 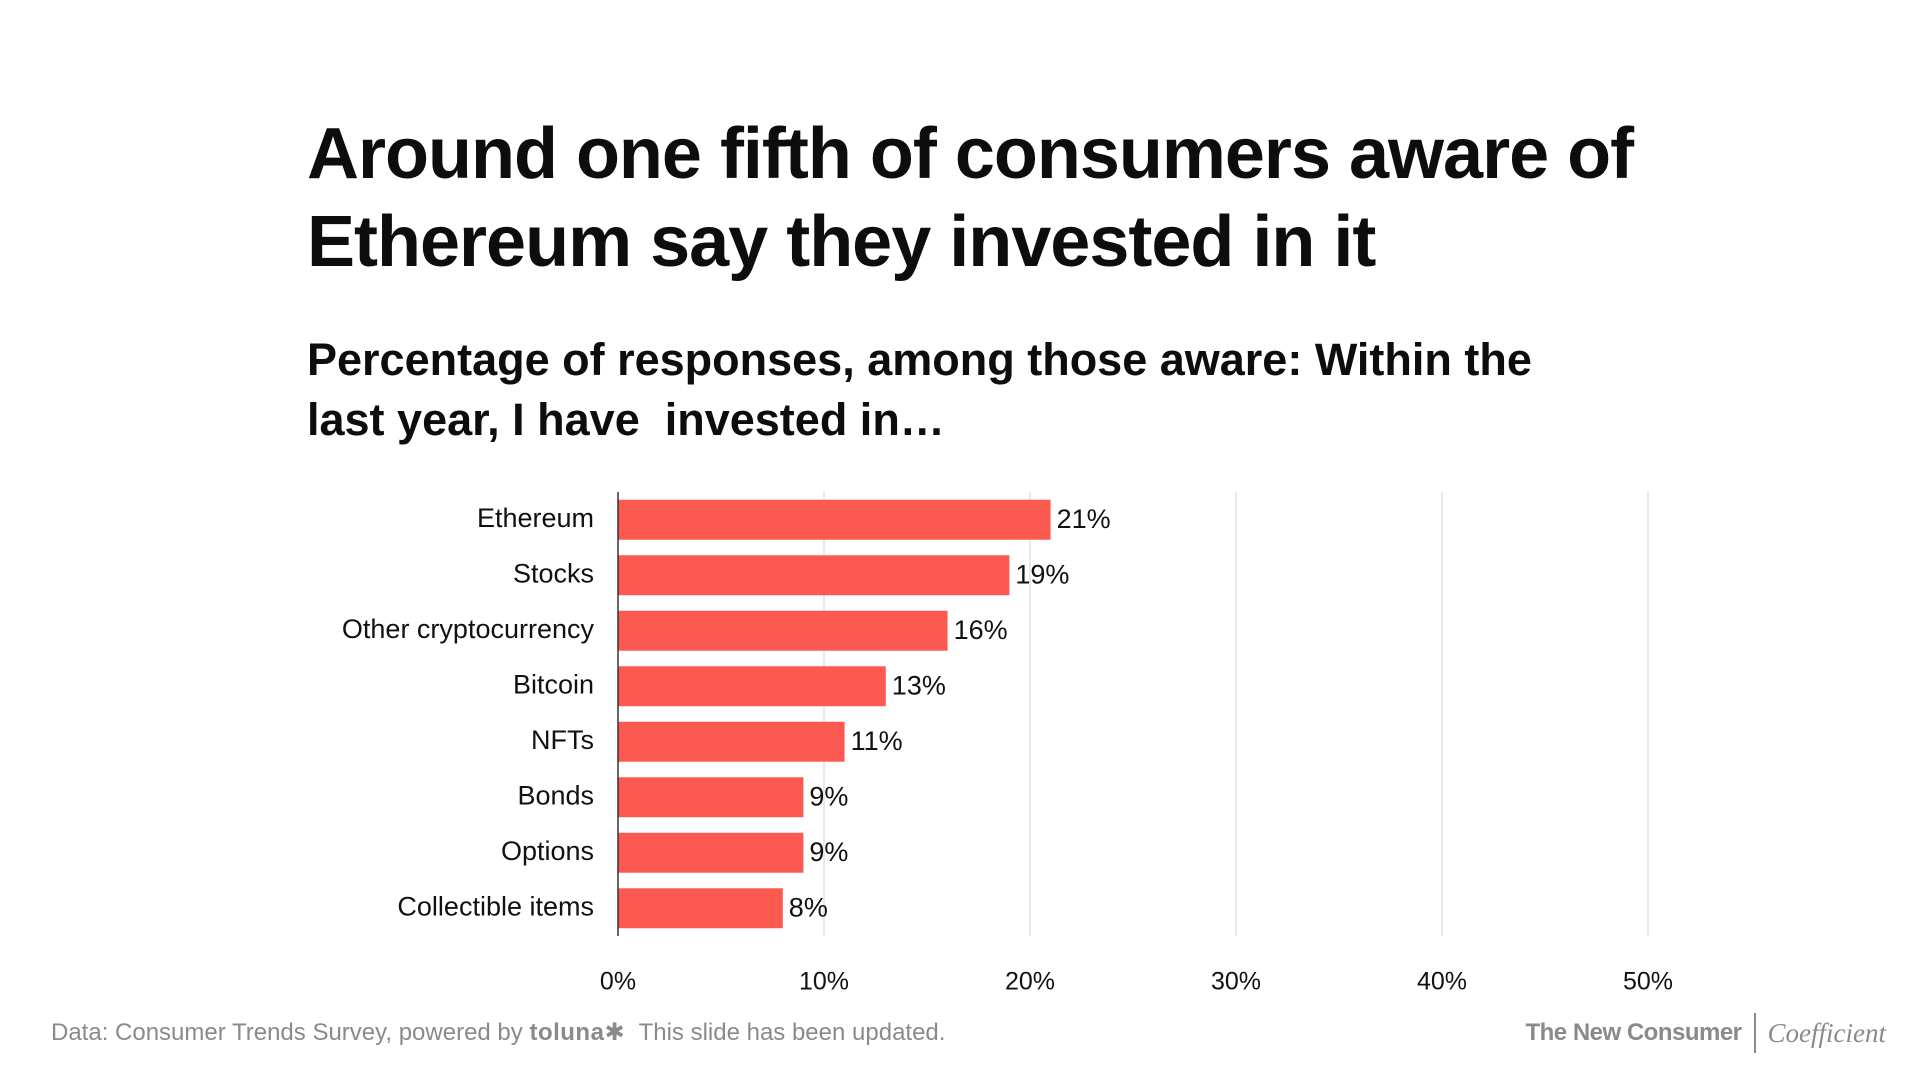 What do you see at coordinates (824, 982) in the screenshot?
I see `x-tick-label: 10%` at bounding box center [824, 982].